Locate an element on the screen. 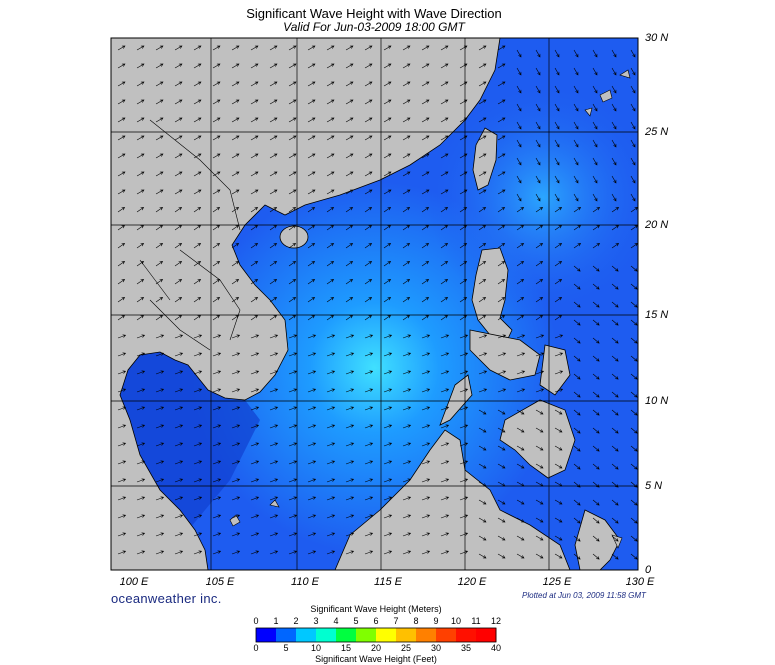  colorbar-tick-meters: 5 is located at coordinates (356, 621).